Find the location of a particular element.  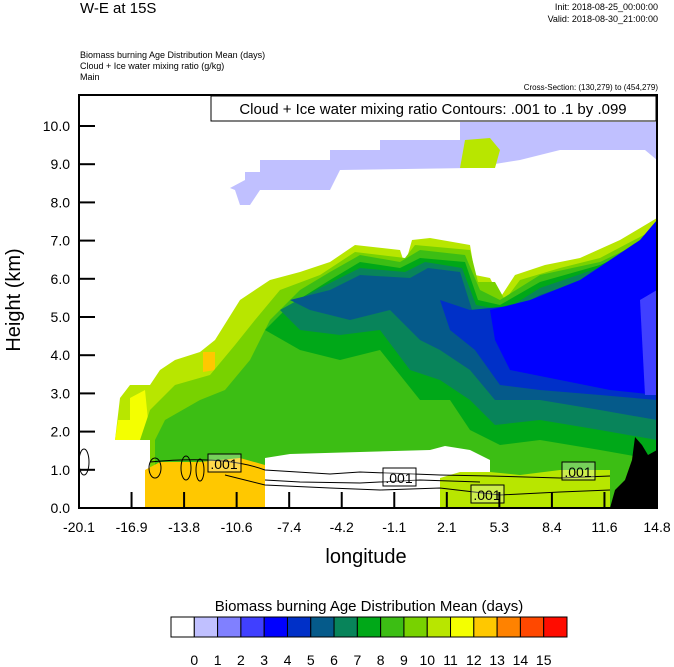

x-axis-label: longitude is located at coordinates (365, 557).